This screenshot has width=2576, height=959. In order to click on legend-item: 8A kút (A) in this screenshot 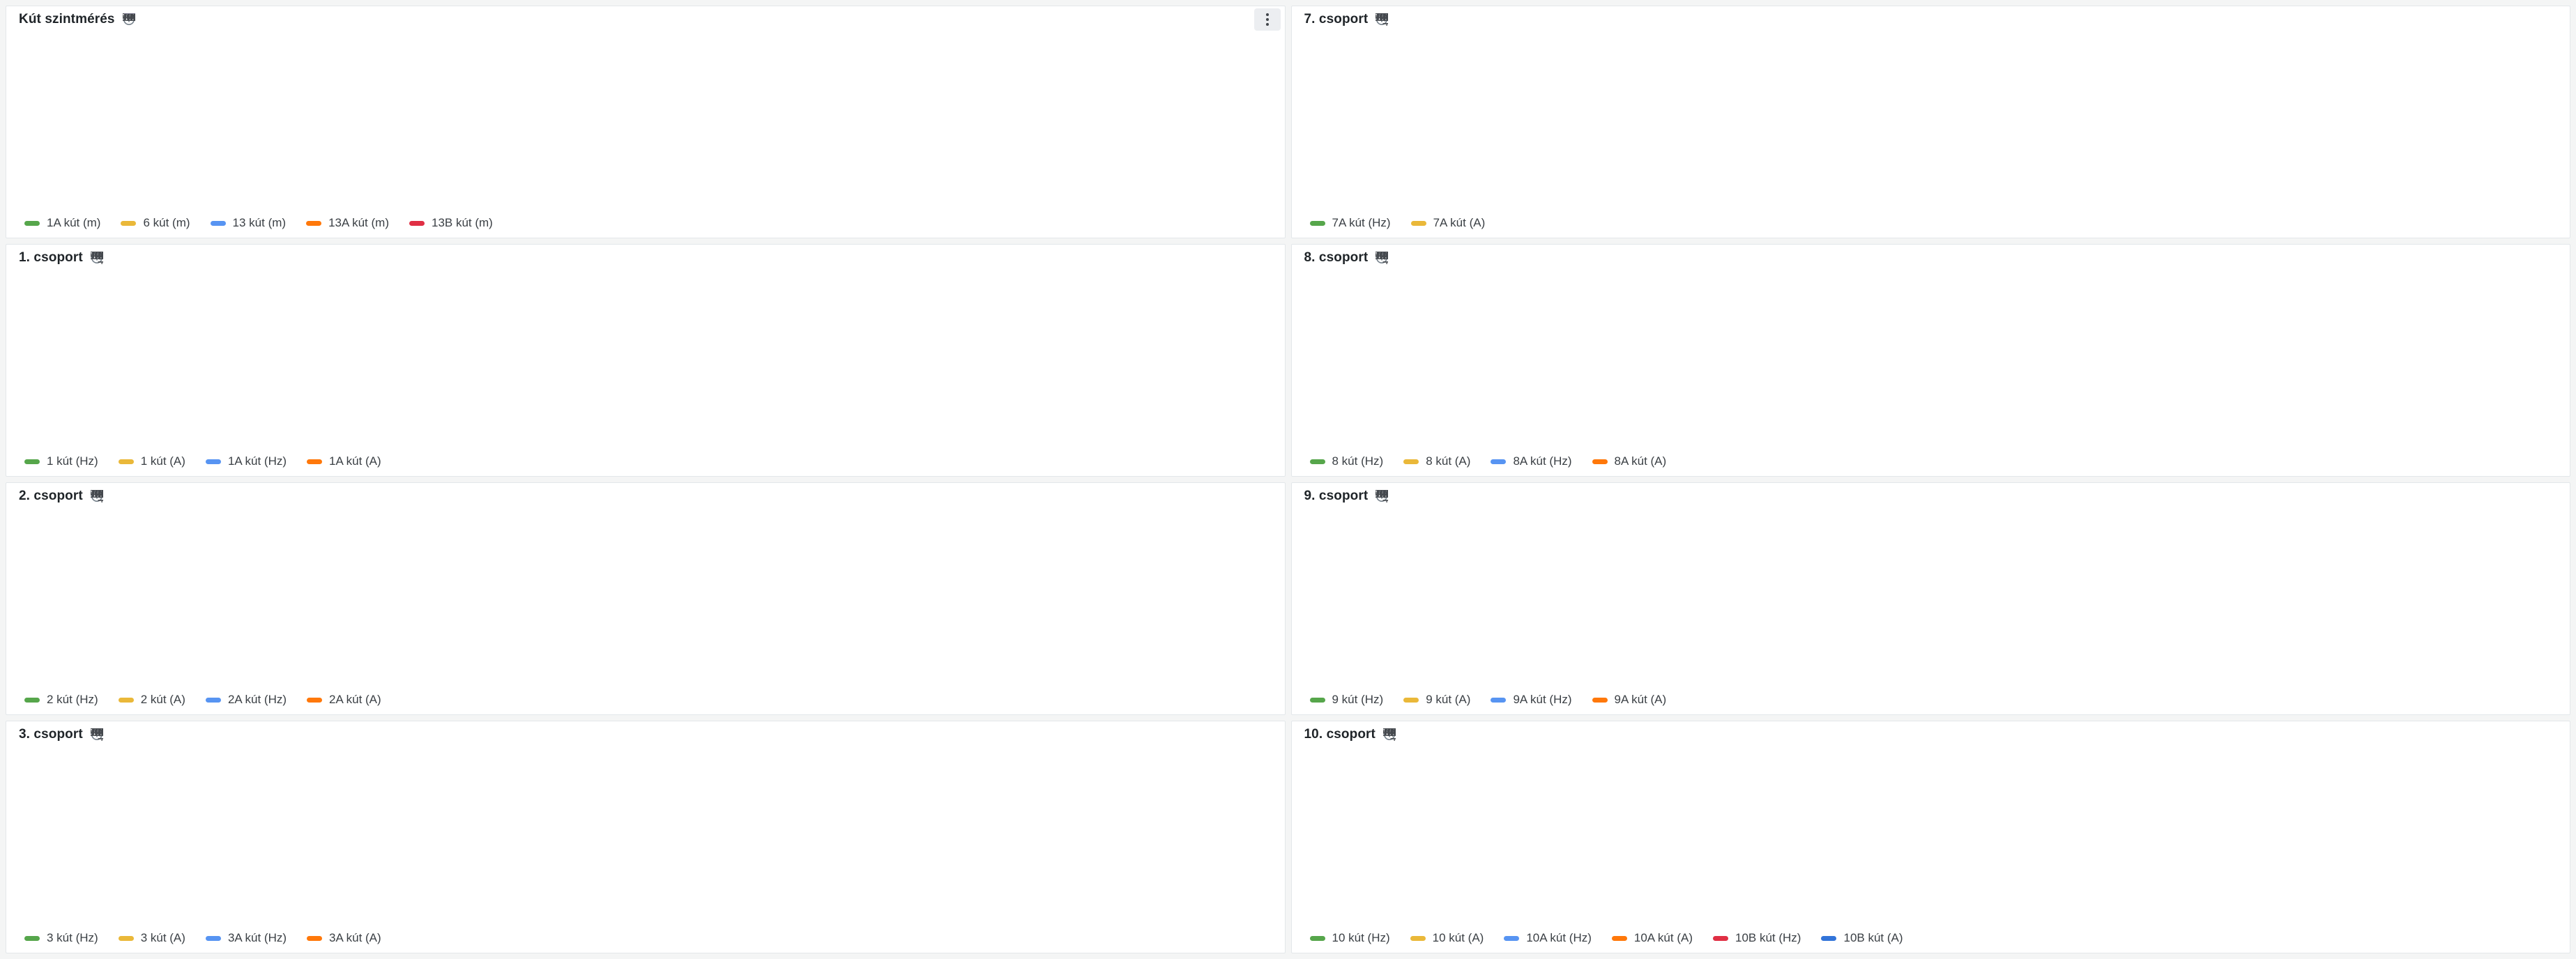, I will do `click(1629, 461)`.